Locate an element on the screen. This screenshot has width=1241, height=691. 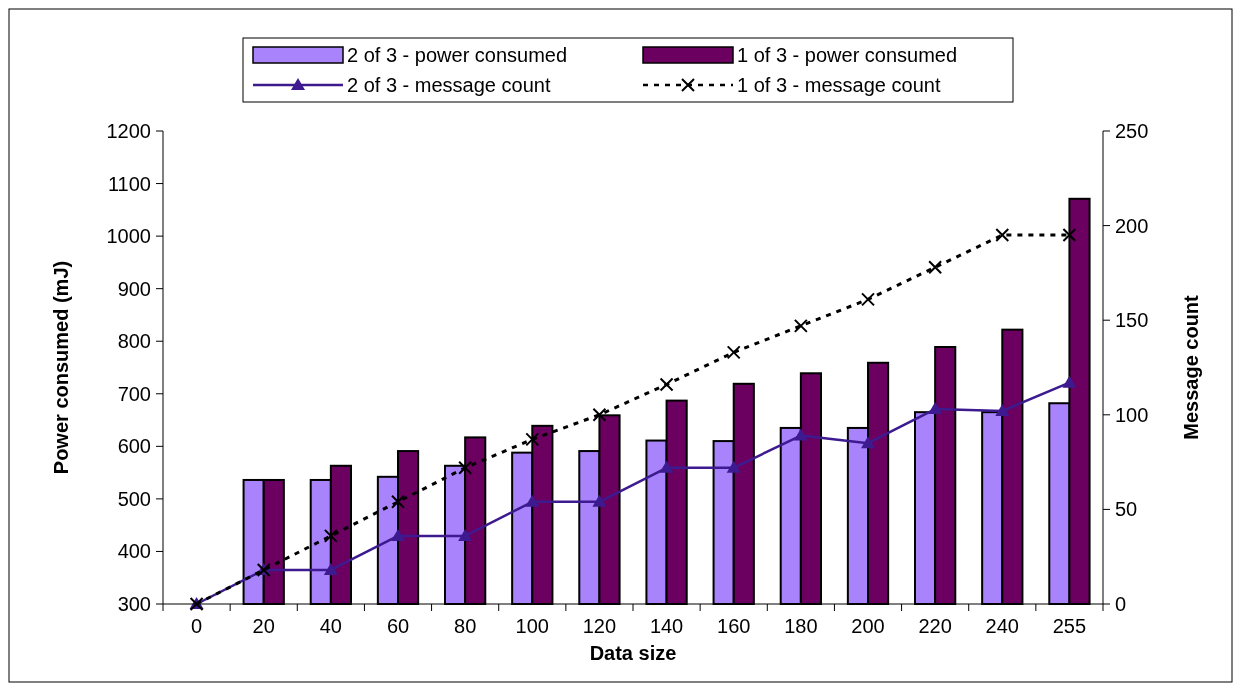
y-tick-label: 300 is located at coordinates (134, 604).